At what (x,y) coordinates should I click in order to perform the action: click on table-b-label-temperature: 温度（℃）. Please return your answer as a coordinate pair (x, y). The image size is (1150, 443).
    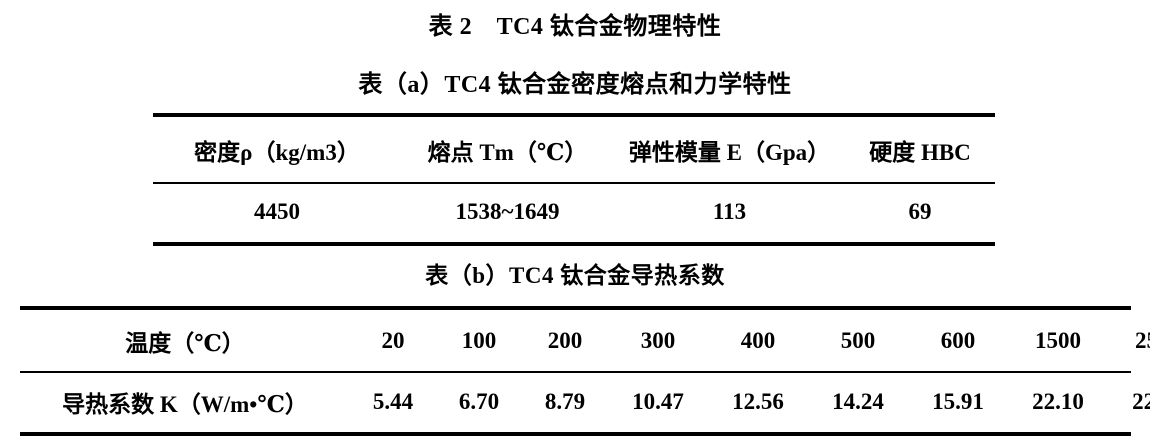
    Looking at the image, I should click on (185, 343).